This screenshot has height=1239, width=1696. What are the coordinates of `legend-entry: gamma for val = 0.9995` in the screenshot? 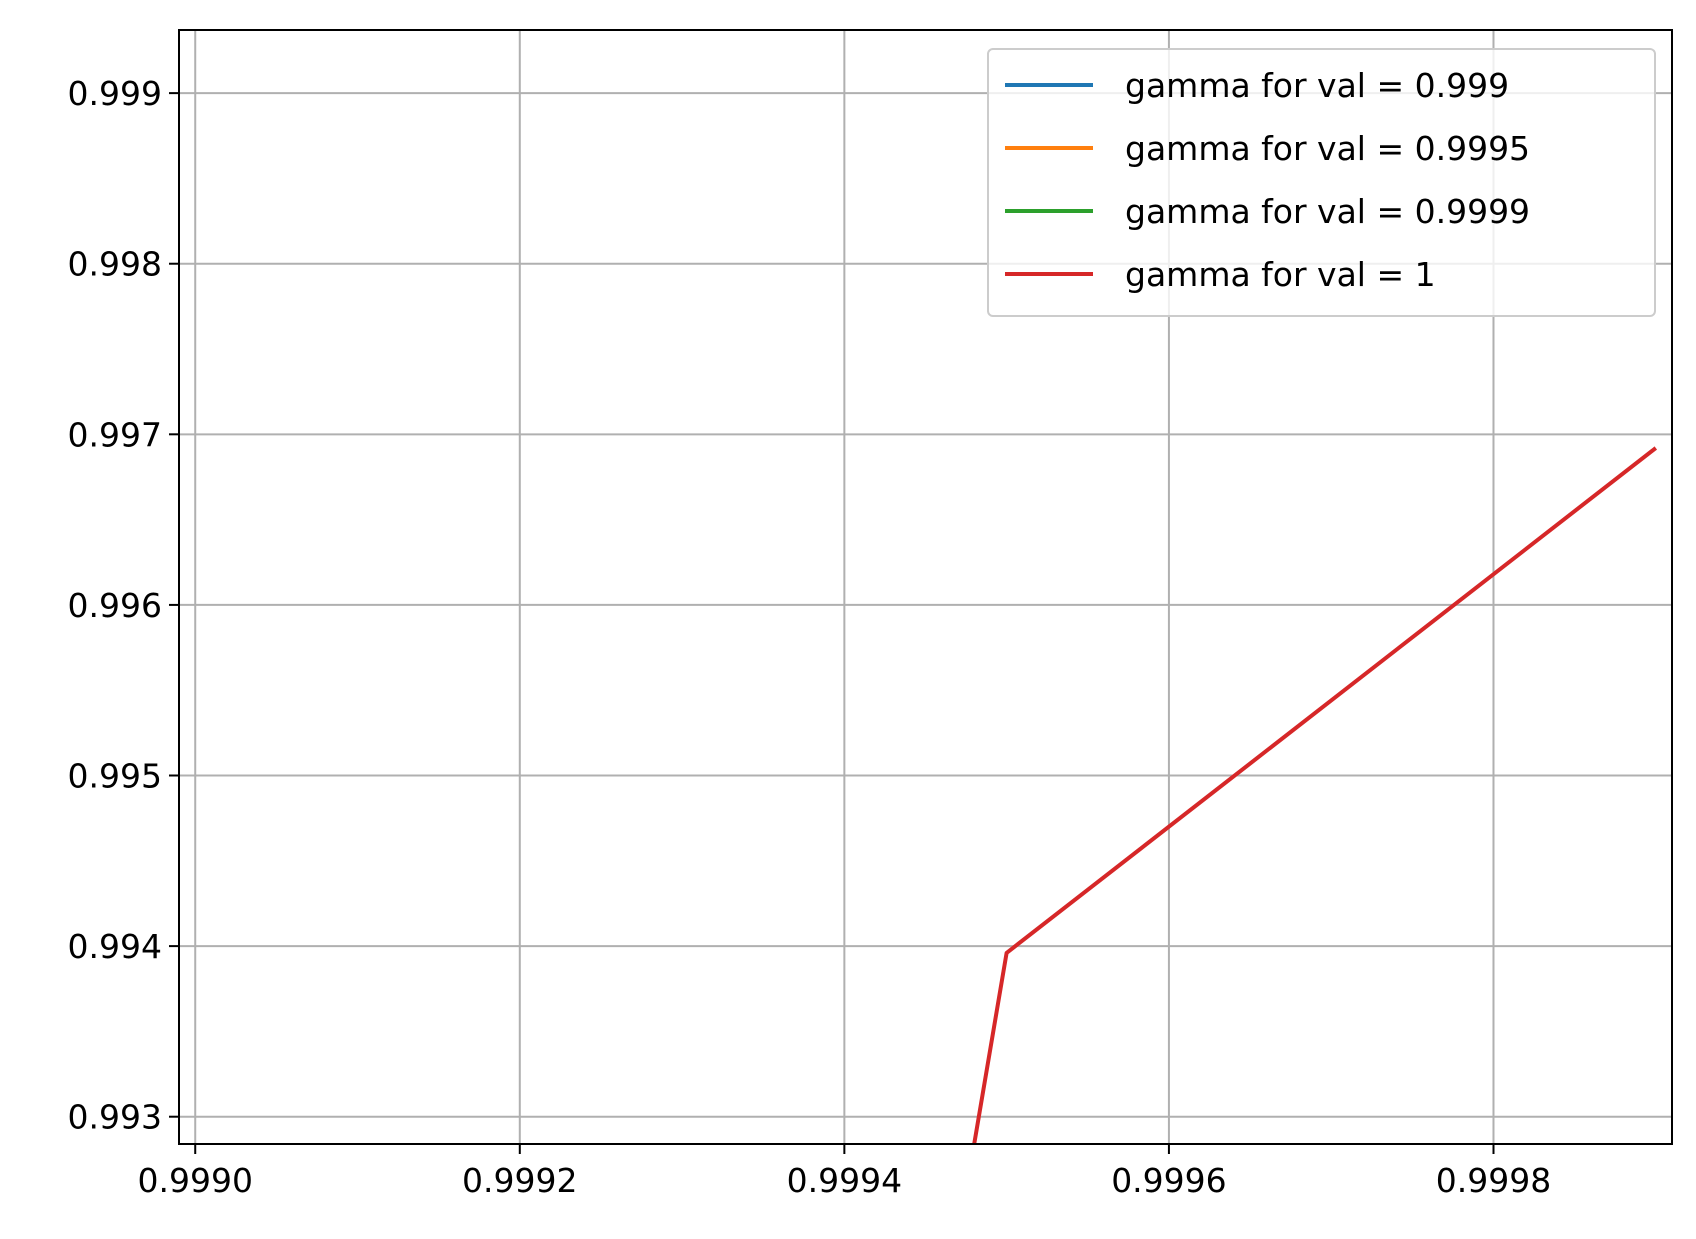 It's located at (1267, 148).